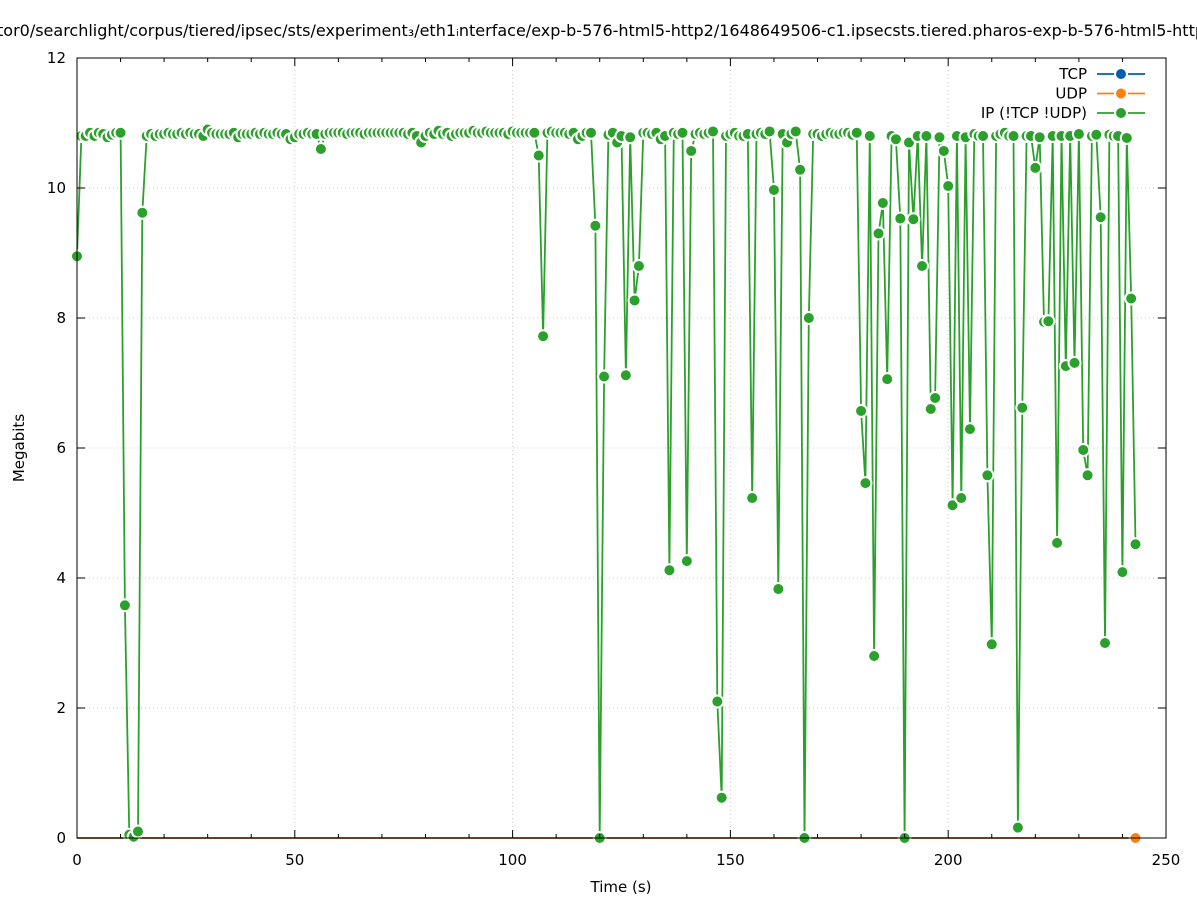  I want to click on y-tick-label: 4, so click(61, 578).